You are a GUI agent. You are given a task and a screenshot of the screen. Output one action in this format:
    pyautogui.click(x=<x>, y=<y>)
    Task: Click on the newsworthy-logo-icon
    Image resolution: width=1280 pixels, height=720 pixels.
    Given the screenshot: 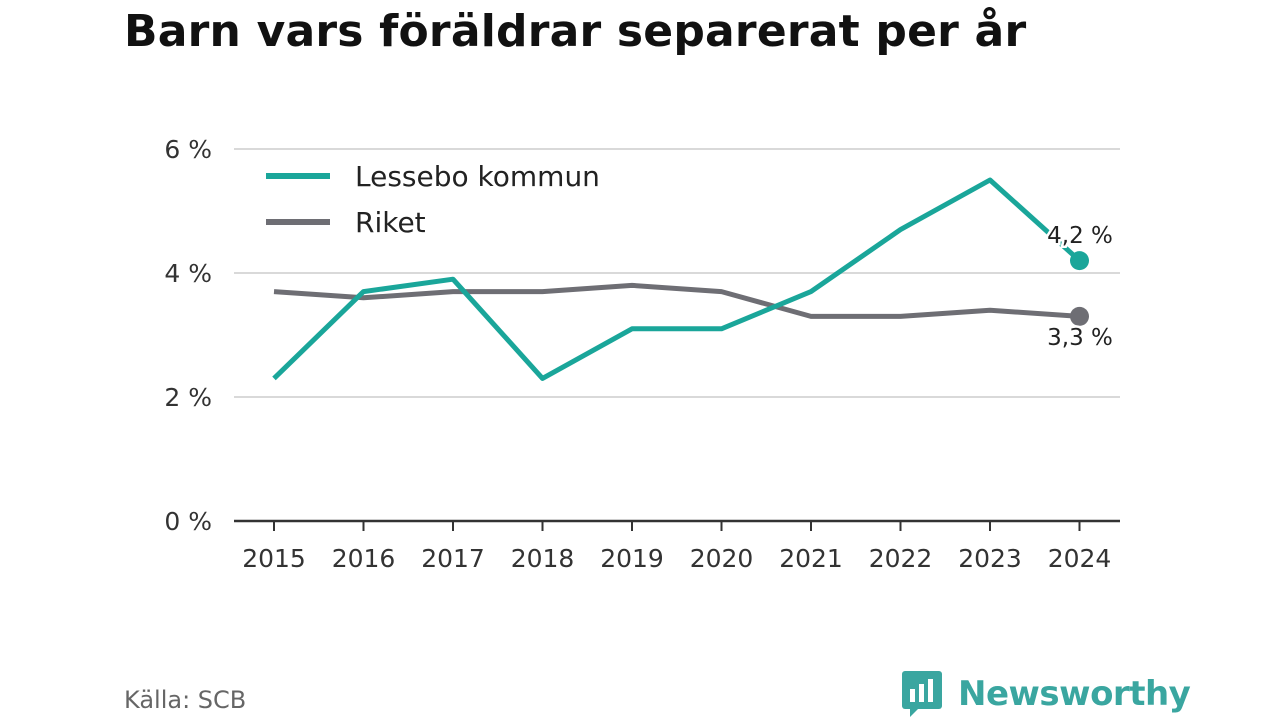 What is the action you would take?
    pyautogui.click(x=922, y=694)
    